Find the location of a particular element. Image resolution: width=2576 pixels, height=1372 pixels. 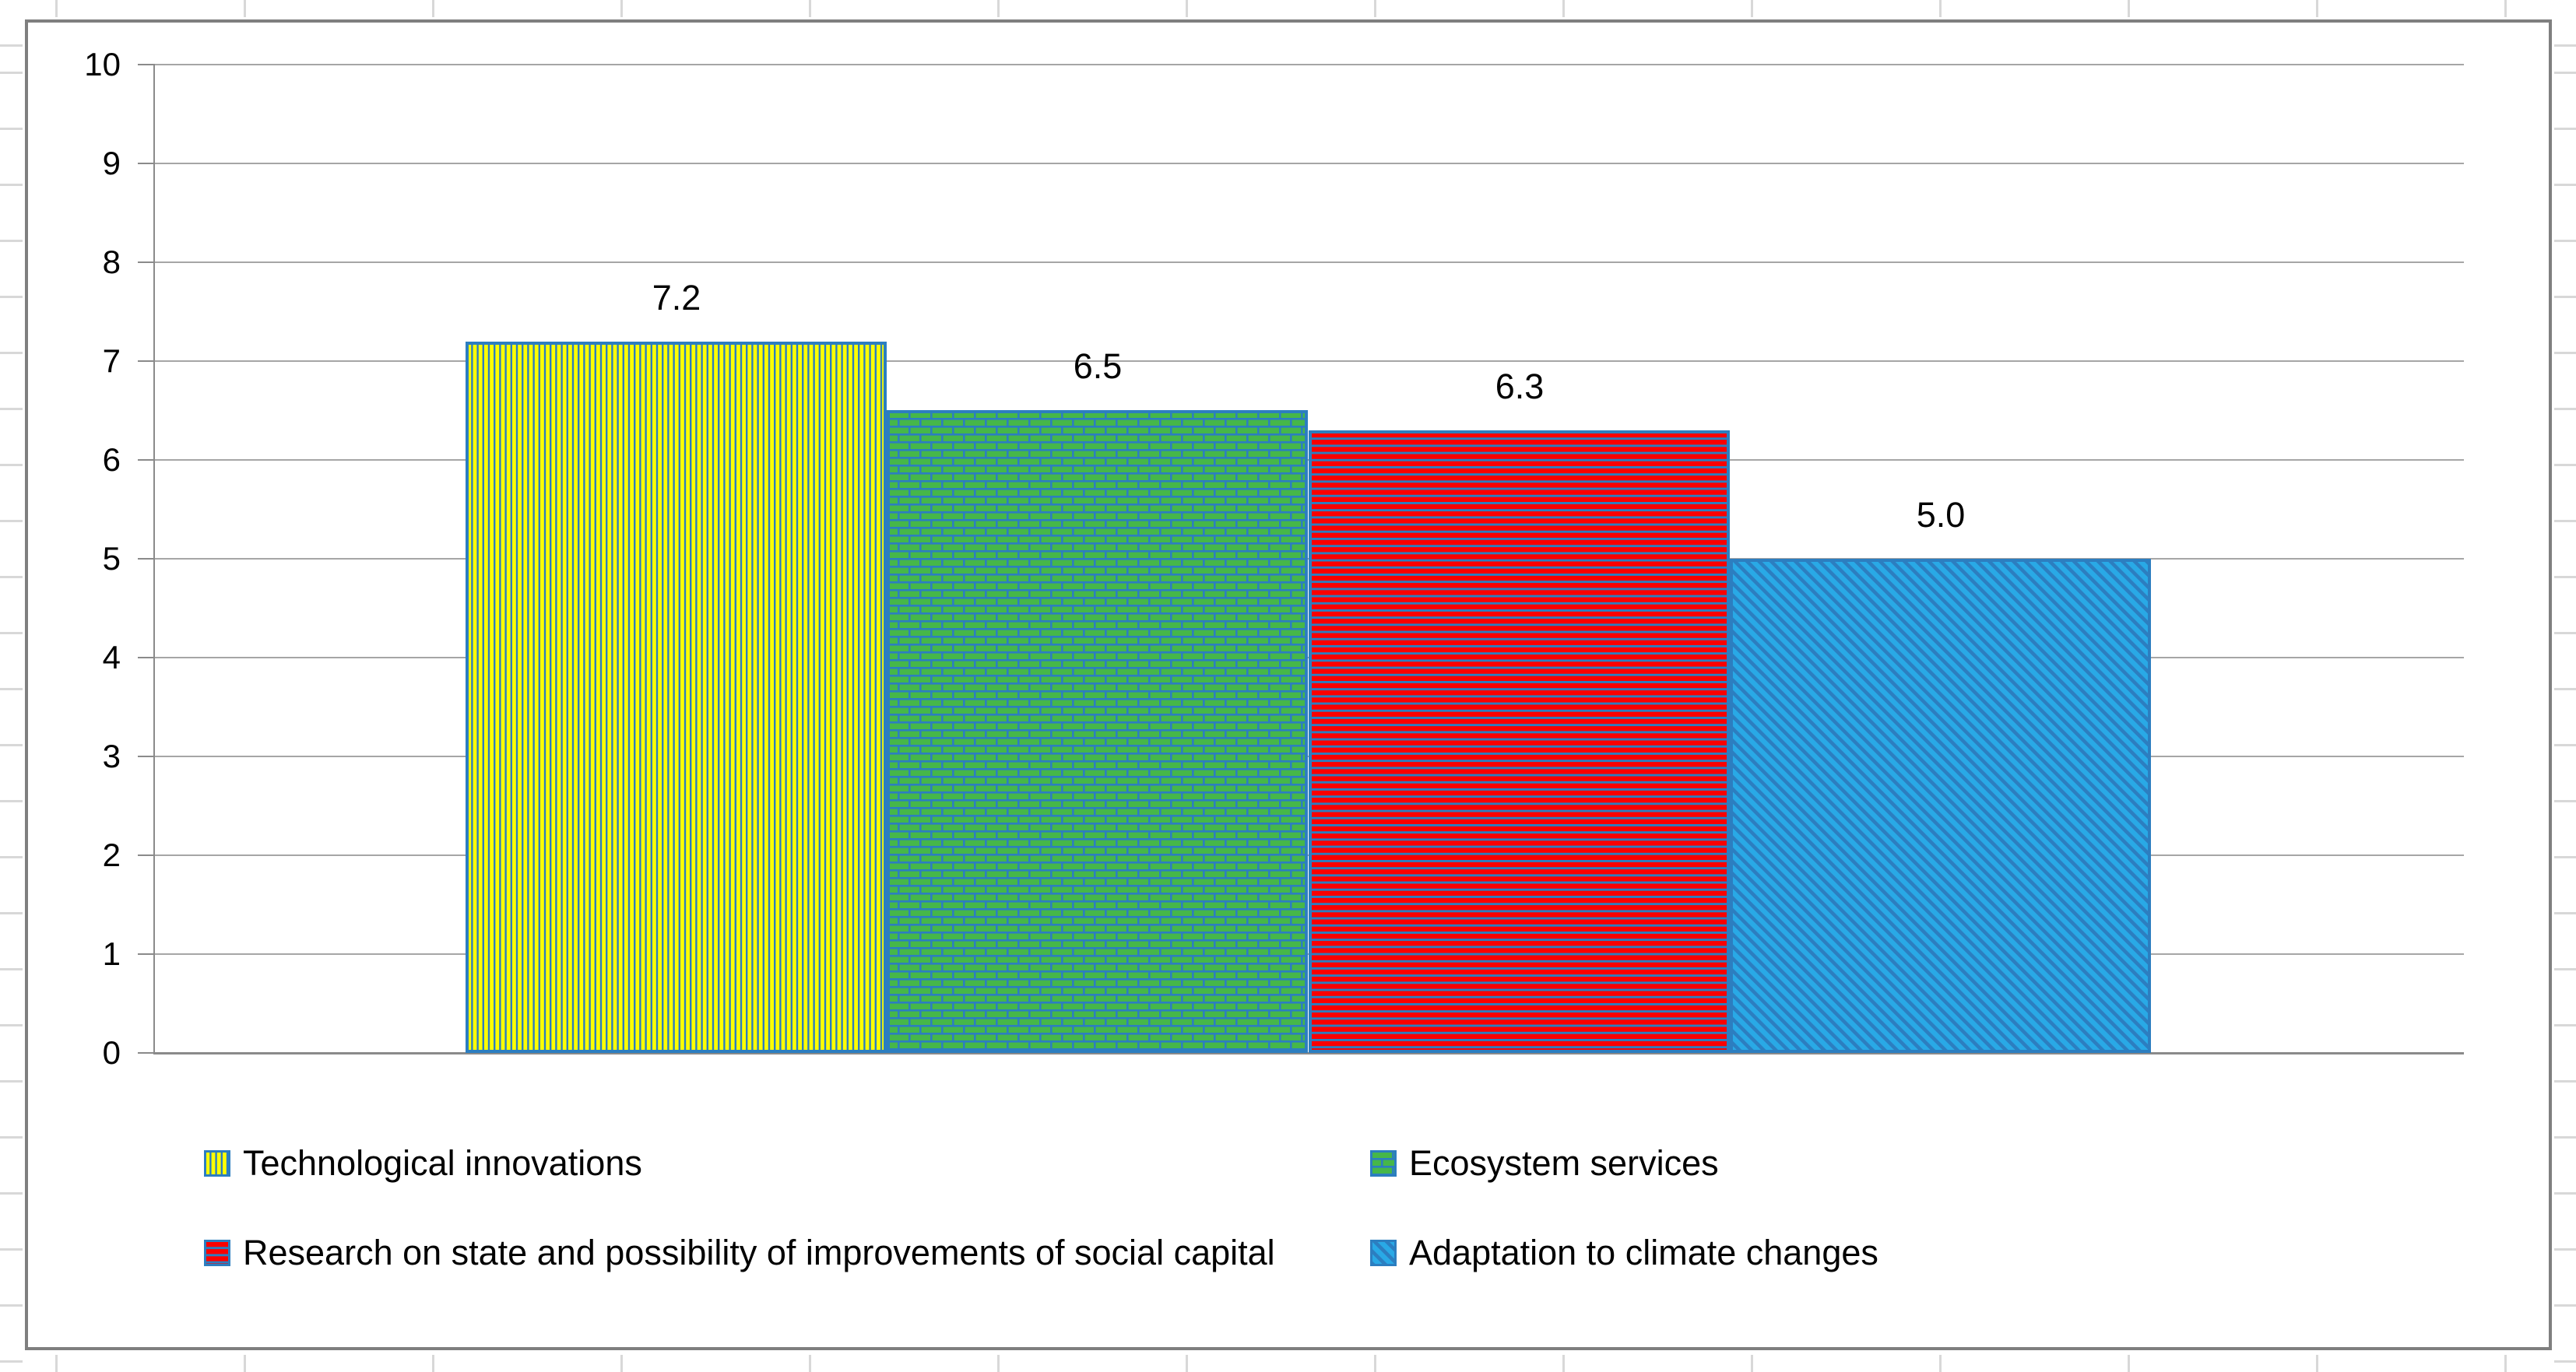

y-axis-label-7: 7 is located at coordinates (112, 360).